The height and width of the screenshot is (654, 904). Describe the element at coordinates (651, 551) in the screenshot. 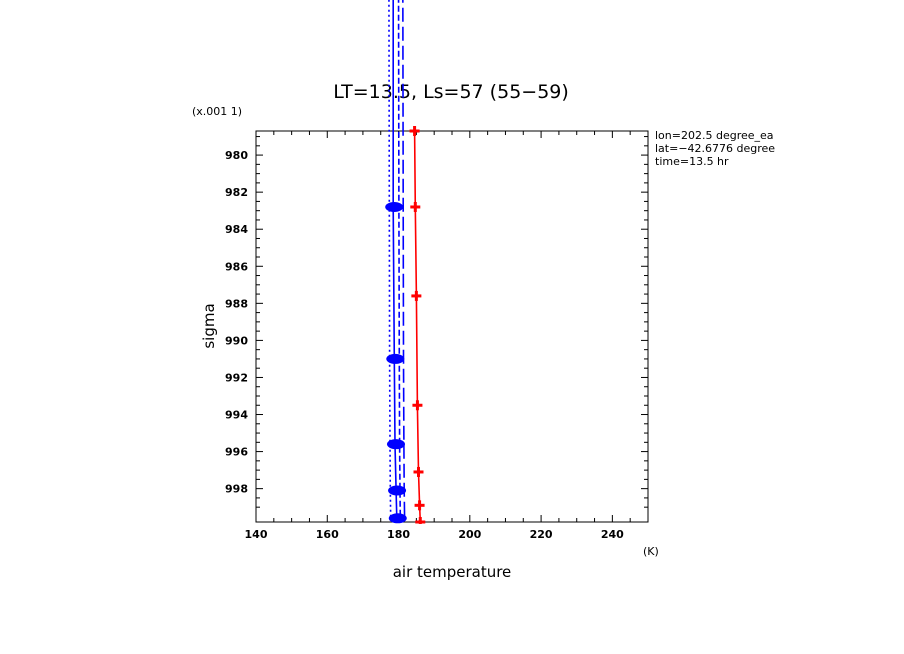

I see `x-unit-label: (K)` at that location.